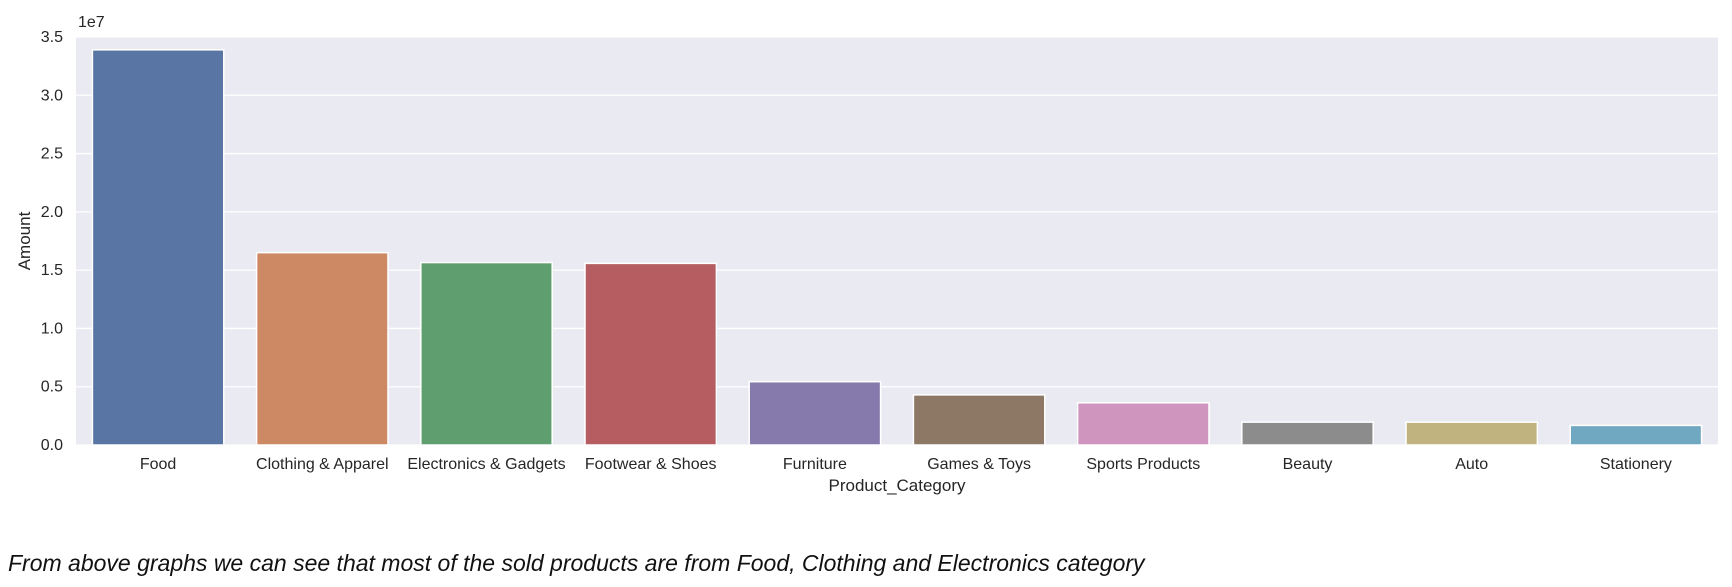 This screenshot has width=1732, height=587. Describe the element at coordinates (897, 485) in the screenshot. I see `x-axis-label: Product_Category` at that location.